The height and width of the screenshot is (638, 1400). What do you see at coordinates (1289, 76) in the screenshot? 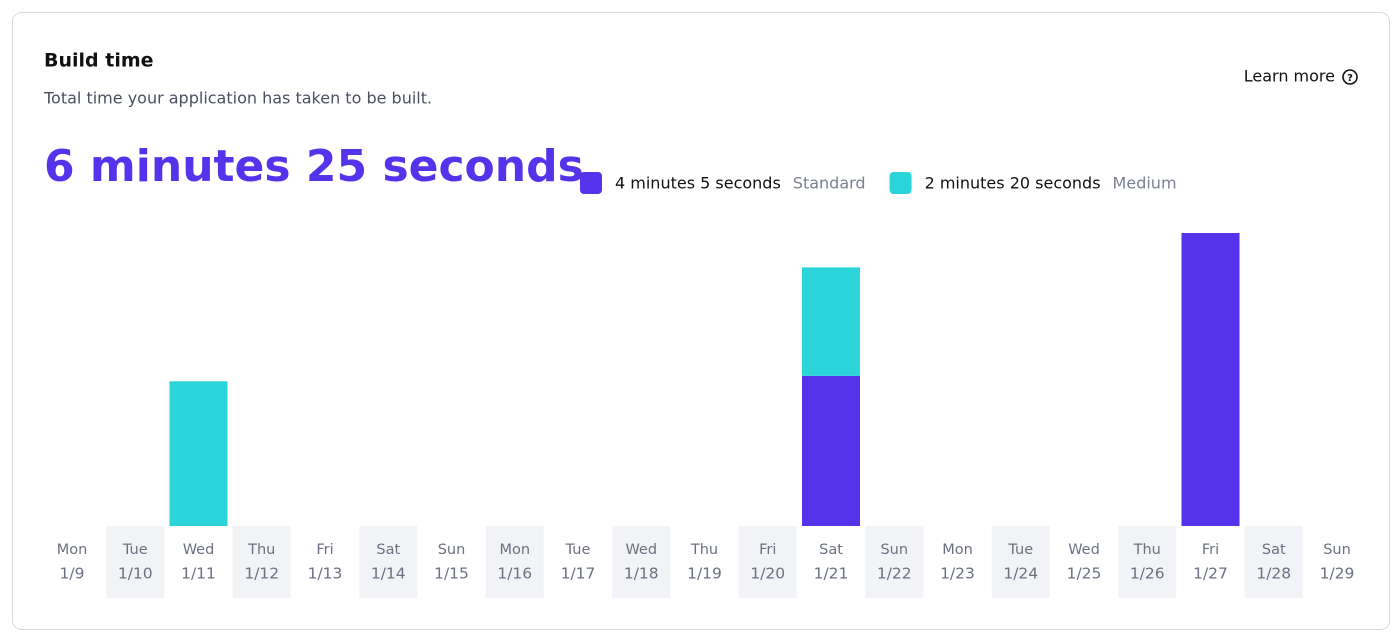
I see `learn-more-link: Learn more` at bounding box center [1289, 76].